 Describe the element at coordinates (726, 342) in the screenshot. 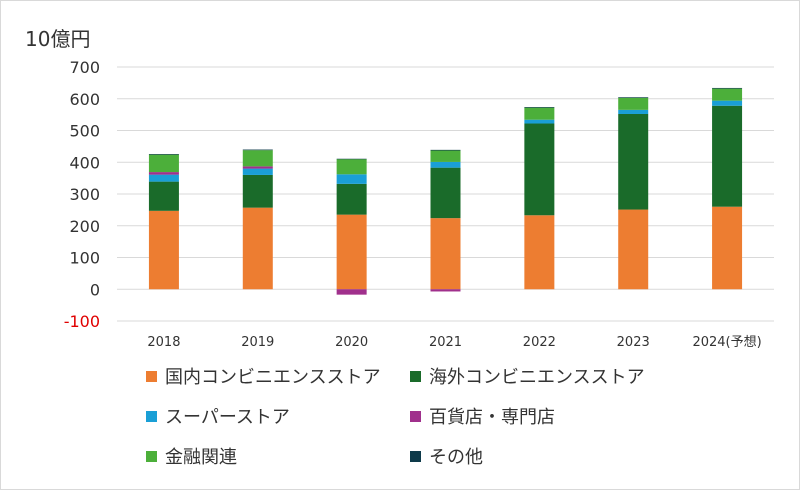

I see `x-tick-label: 2024(予想)` at that location.